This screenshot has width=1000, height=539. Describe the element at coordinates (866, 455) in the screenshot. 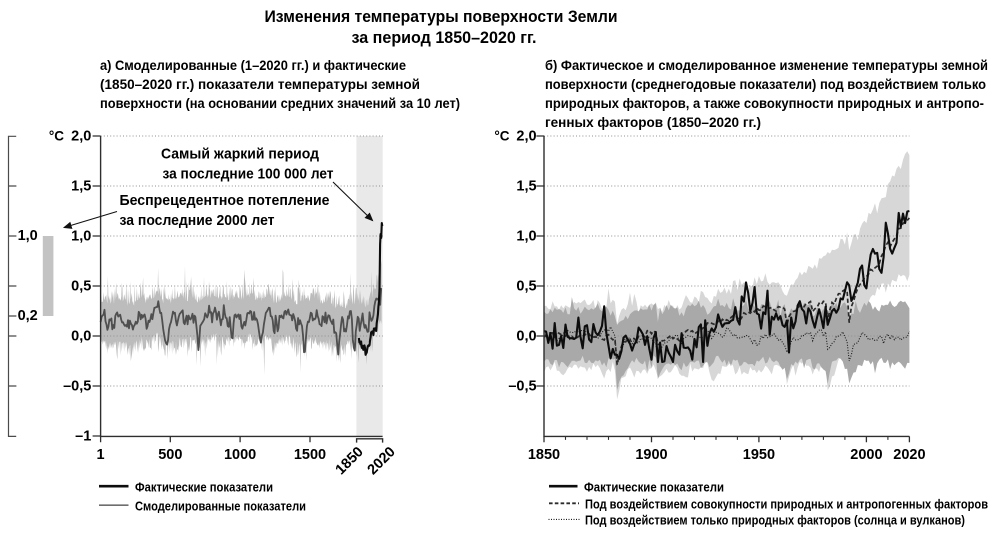

I see `svg-text: 2000` at that location.